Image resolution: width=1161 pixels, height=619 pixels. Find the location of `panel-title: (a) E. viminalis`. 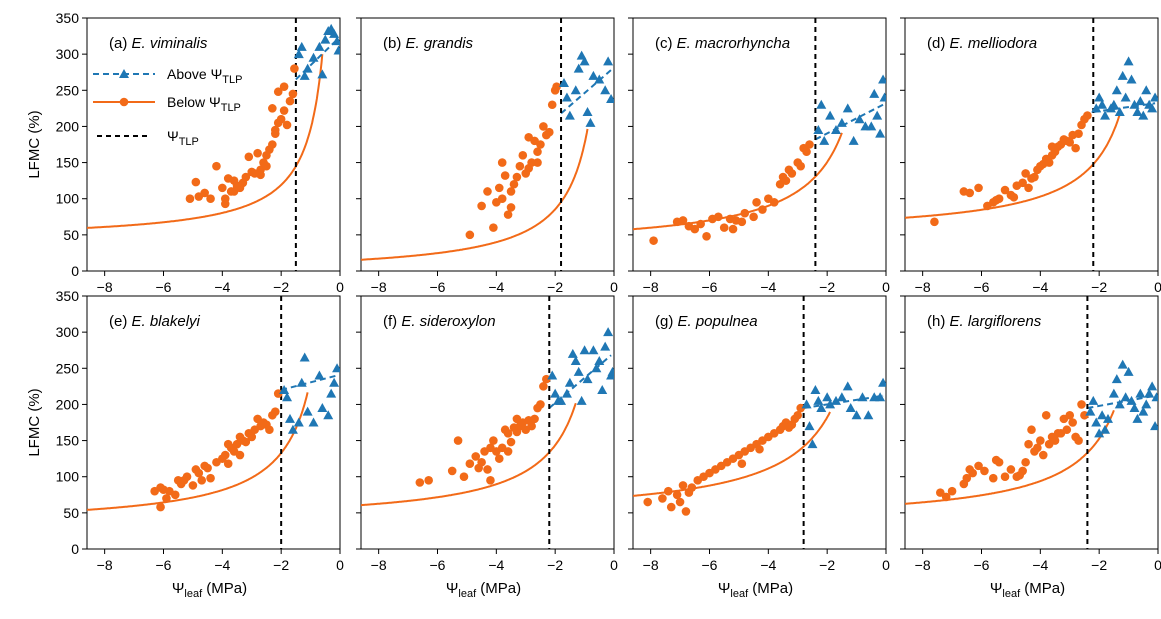

panel-title: (a) E. viminalis is located at coordinates (158, 43).